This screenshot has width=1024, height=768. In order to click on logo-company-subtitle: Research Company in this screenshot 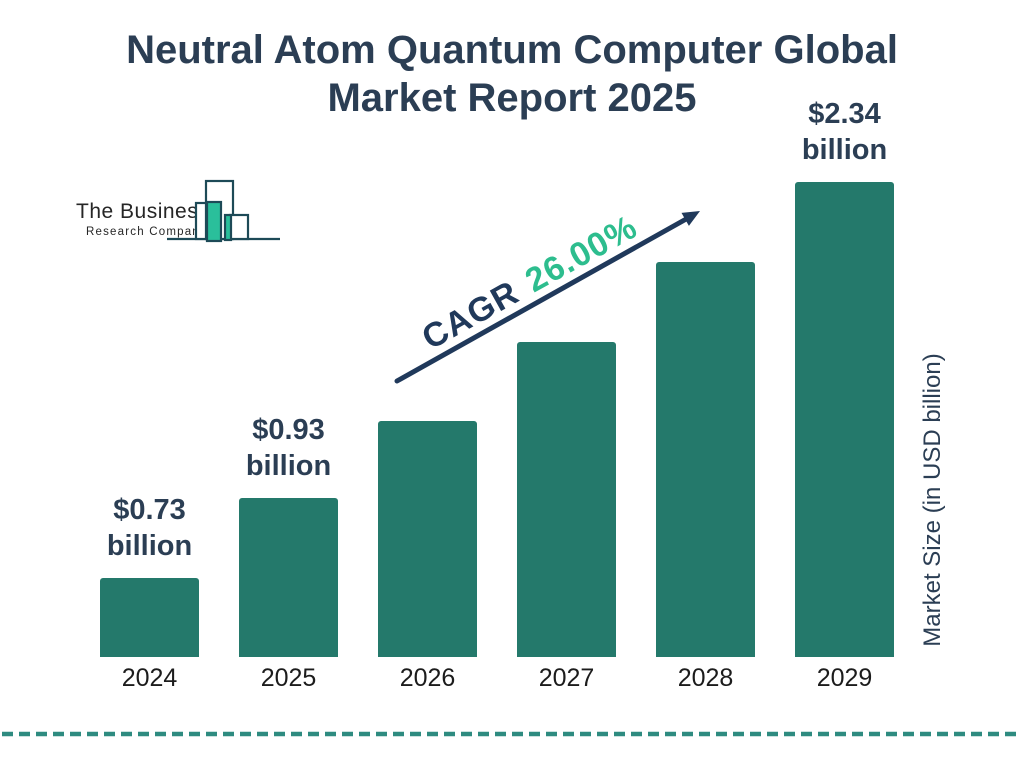, I will do `click(146, 232)`.